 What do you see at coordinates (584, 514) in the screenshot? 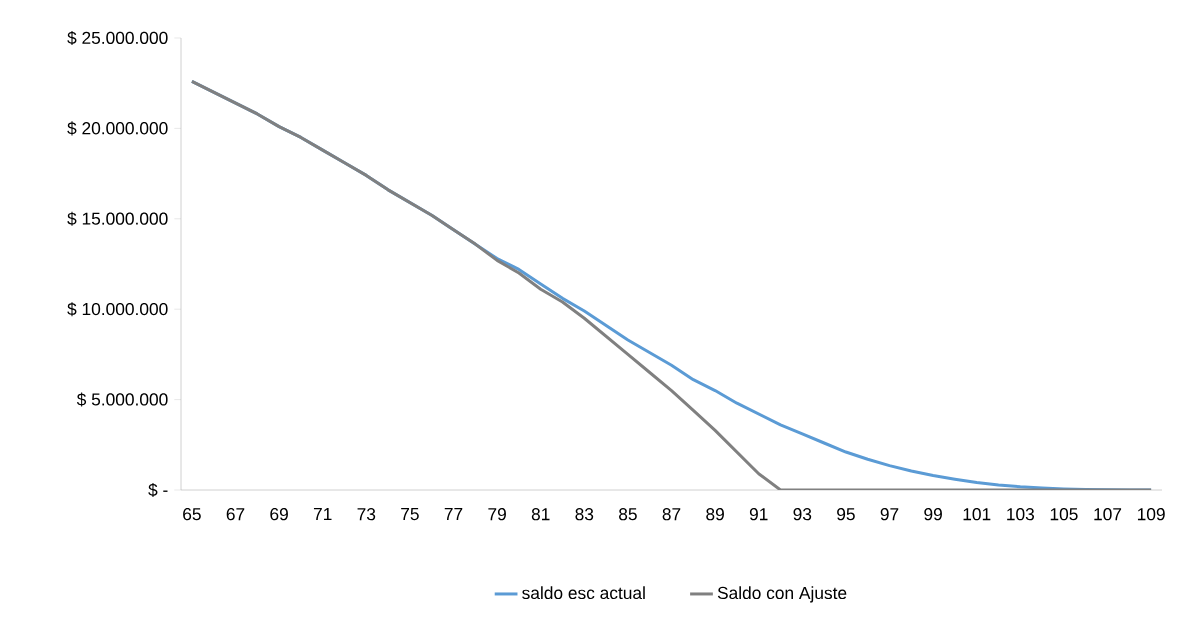
I see `x-tick-label: 83` at bounding box center [584, 514].